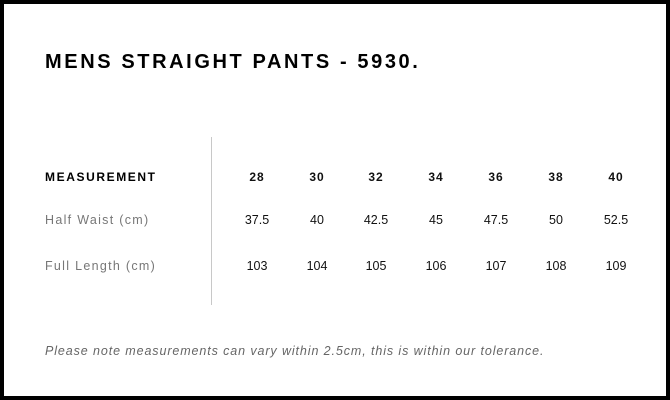 This screenshot has width=670, height=400. Describe the element at coordinates (616, 220) in the screenshot. I see `table-cell: 52.5` at that location.